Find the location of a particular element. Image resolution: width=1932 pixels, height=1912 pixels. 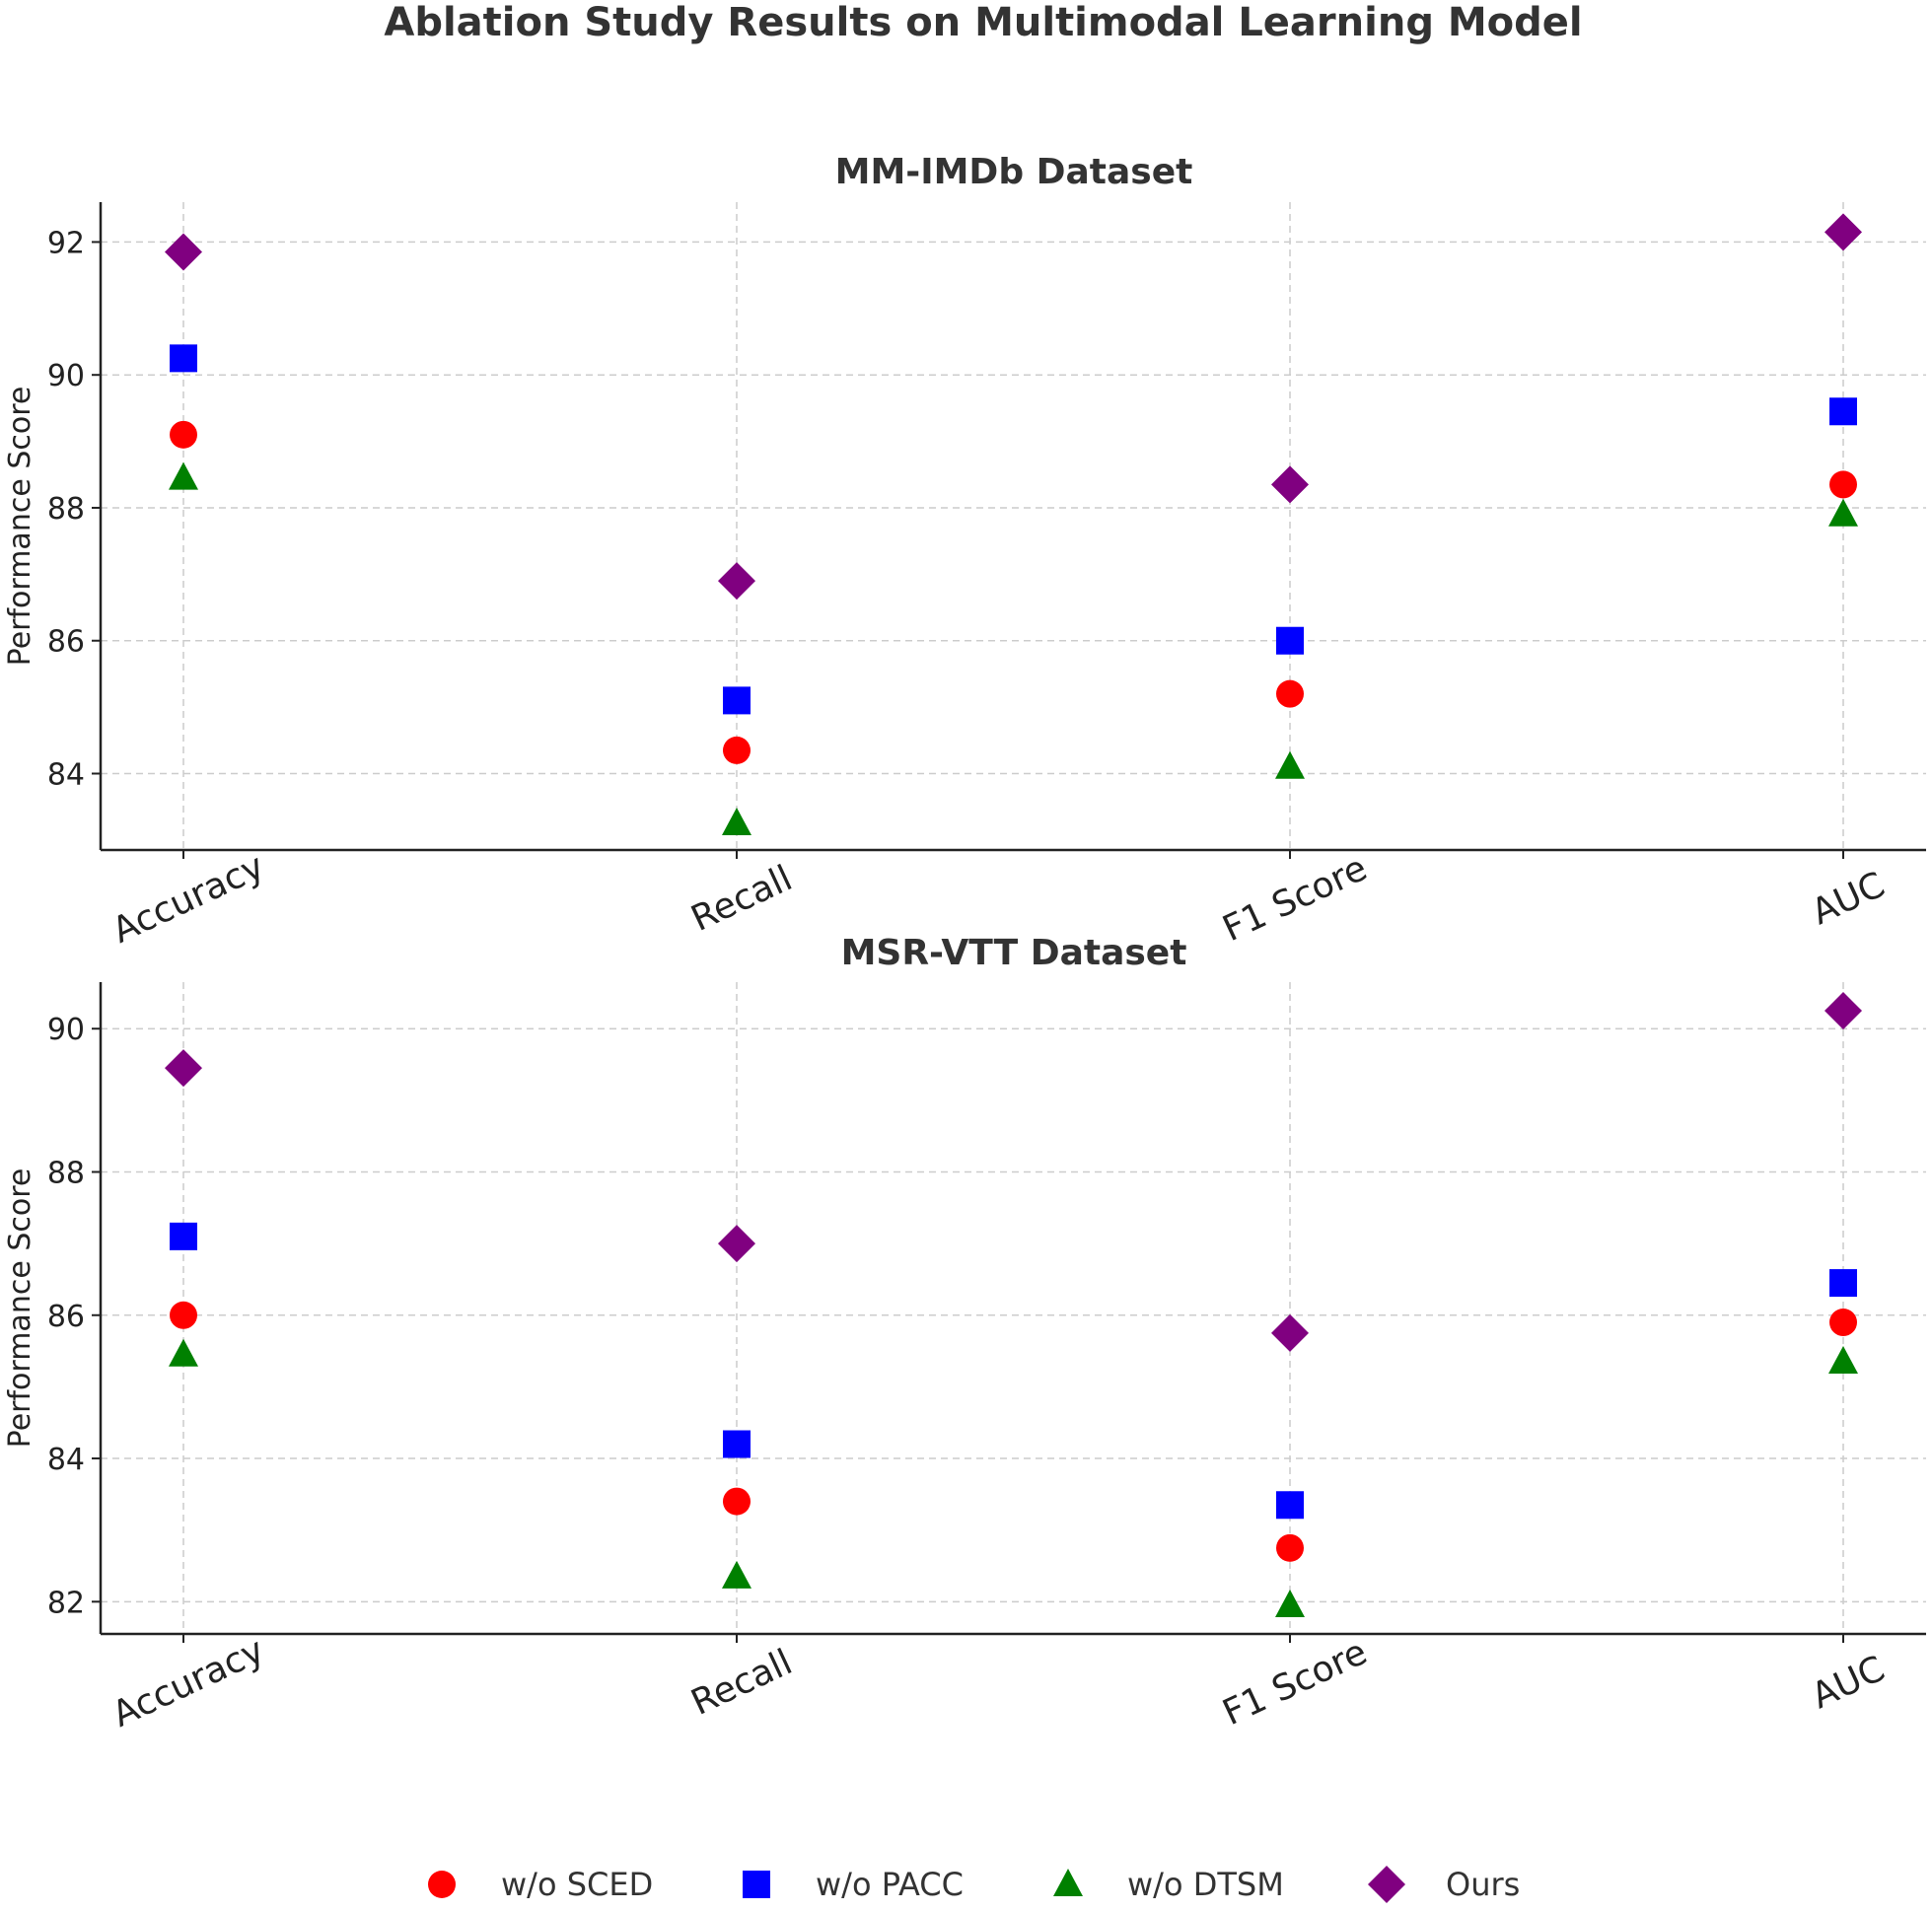

y-tick-label: 82 is located at coordinates (66, 1603).